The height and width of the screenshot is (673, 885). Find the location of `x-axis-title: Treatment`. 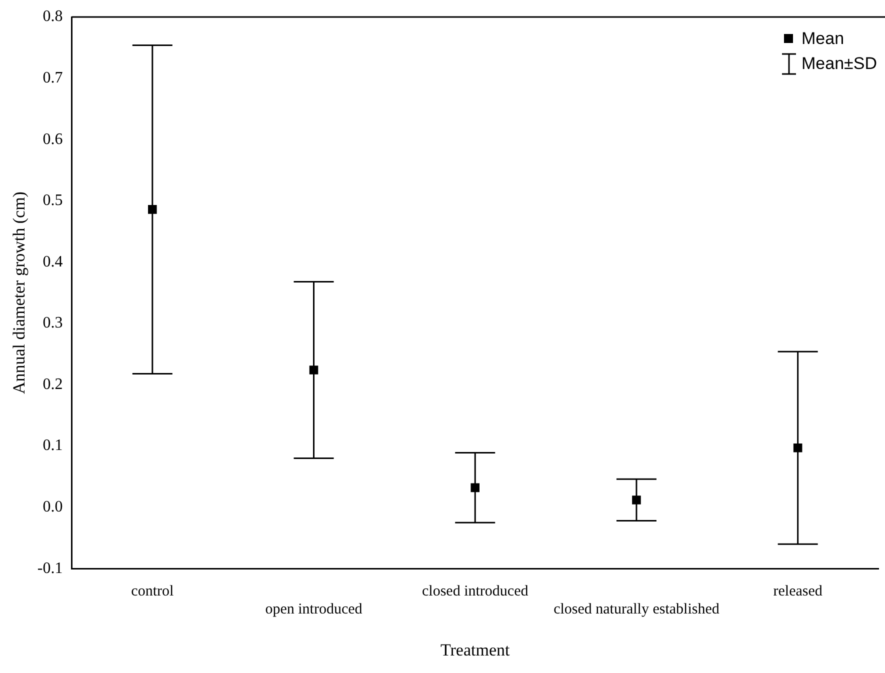

x-axis-title: Treatment is located at coordinates (475, 650).